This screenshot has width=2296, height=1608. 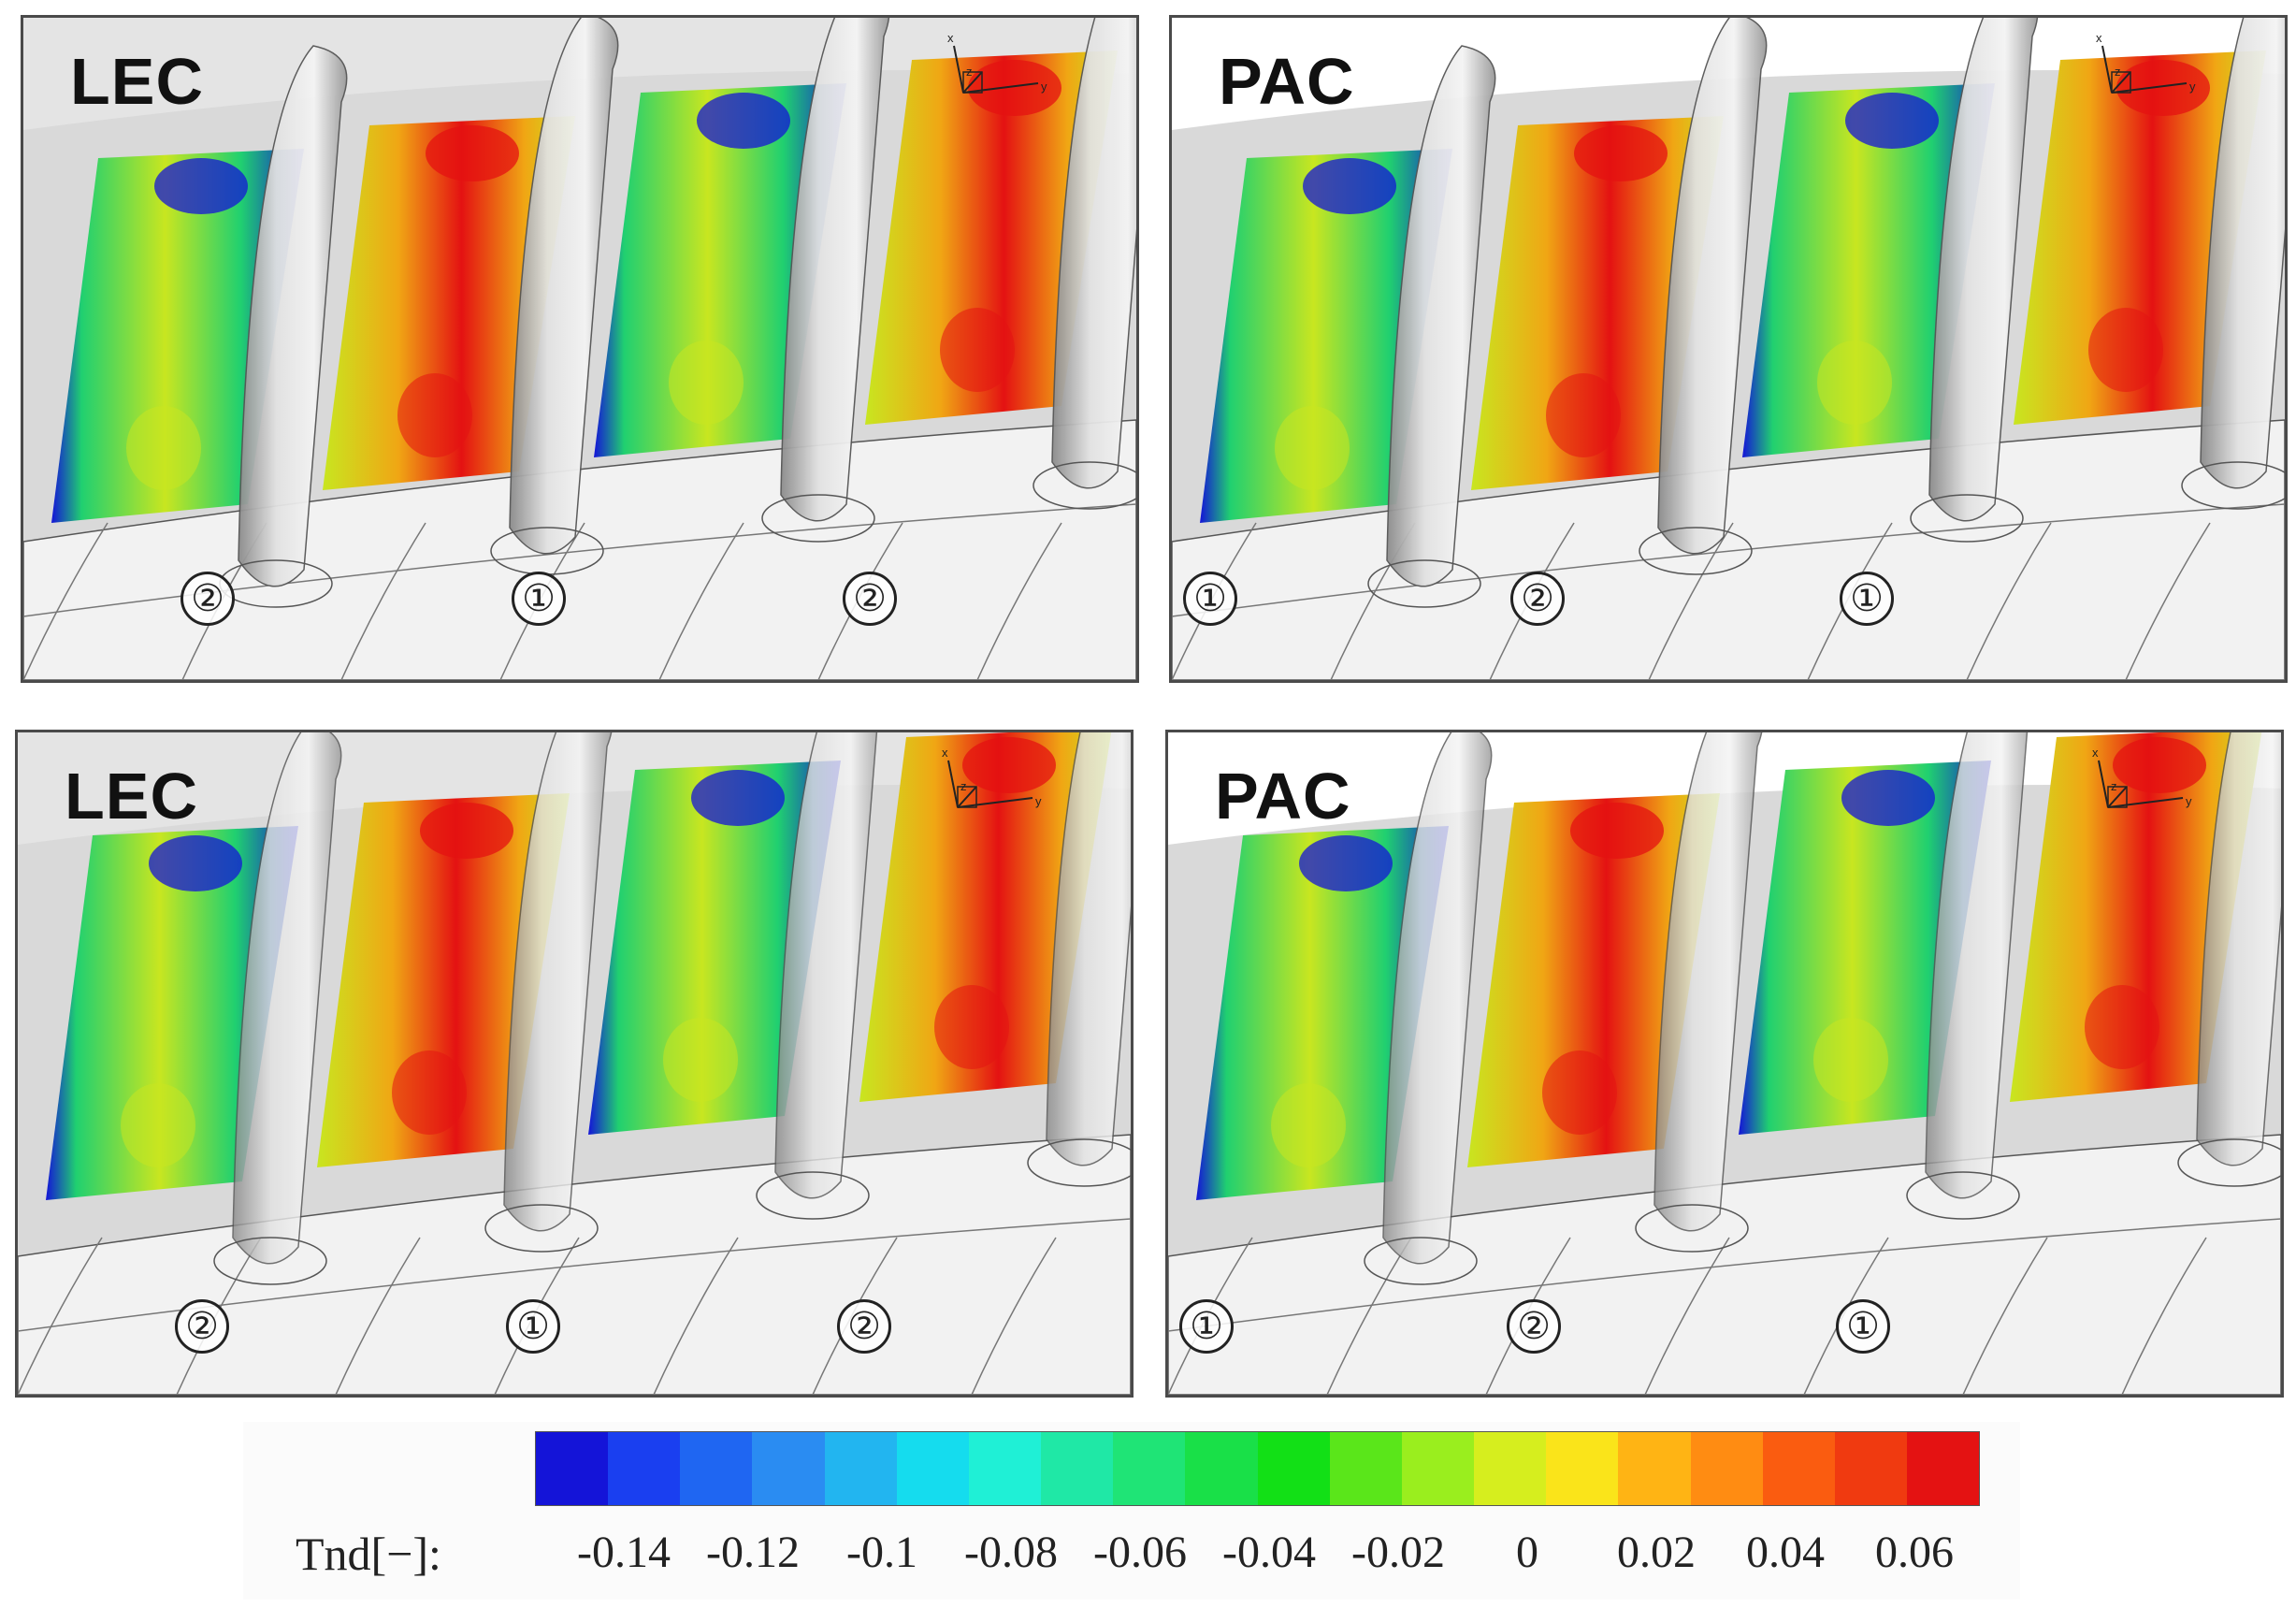 I want to click on colorbar-tick-label: -0.06, so click(x=1140, y=1552).